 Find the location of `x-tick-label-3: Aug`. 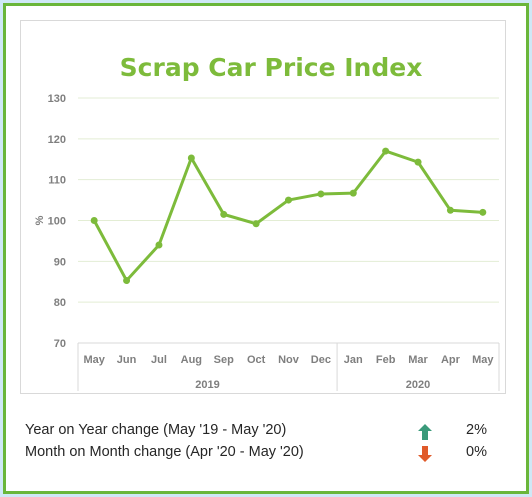

x-tick-label-3: Aug is located at coordinates (191, 360).